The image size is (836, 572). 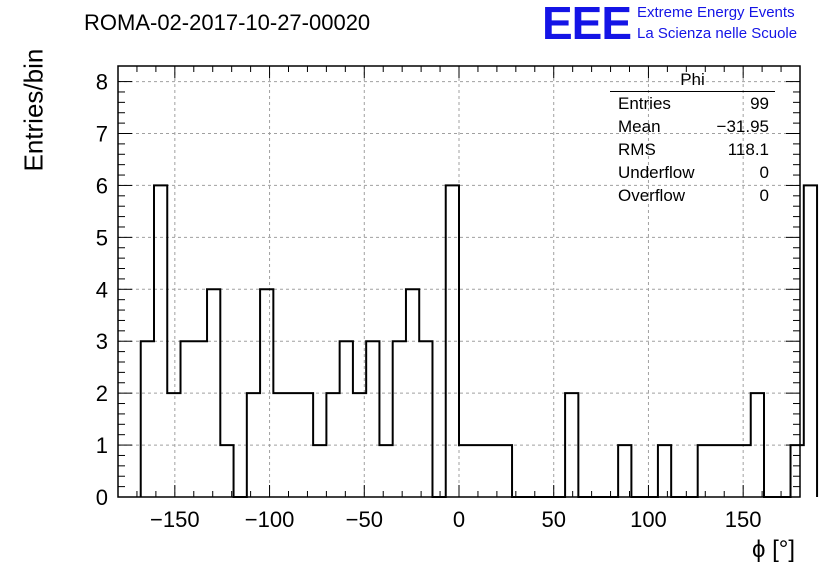 I want to click on y-tick-label: 0, so click(x=102, y=497).